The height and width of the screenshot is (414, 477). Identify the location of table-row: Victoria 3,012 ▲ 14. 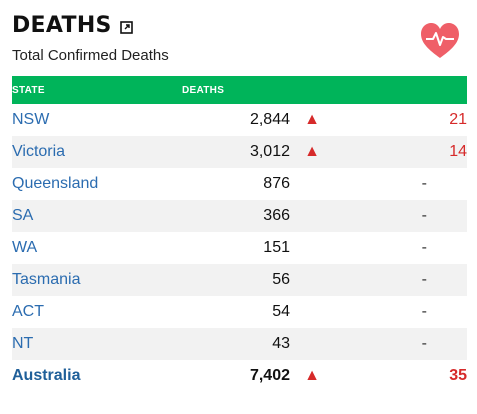
(239, 152).